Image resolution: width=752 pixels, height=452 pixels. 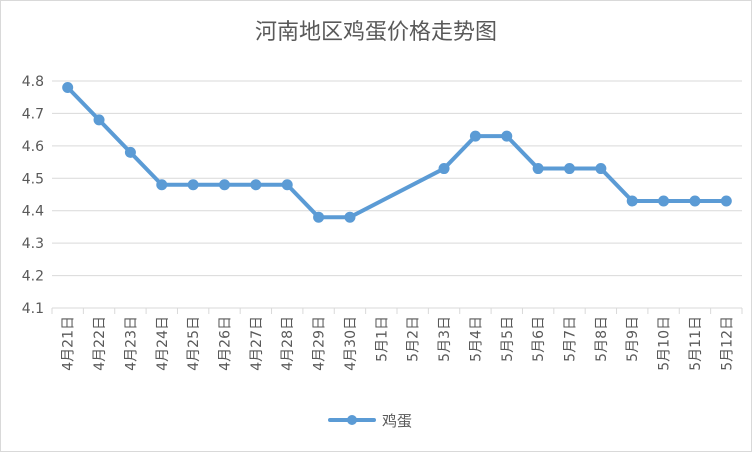 What do you see at coordinates (382, 339) in the screenshot?
I see `x-tick-label: 5月1日` at bounding box center [382, 339].